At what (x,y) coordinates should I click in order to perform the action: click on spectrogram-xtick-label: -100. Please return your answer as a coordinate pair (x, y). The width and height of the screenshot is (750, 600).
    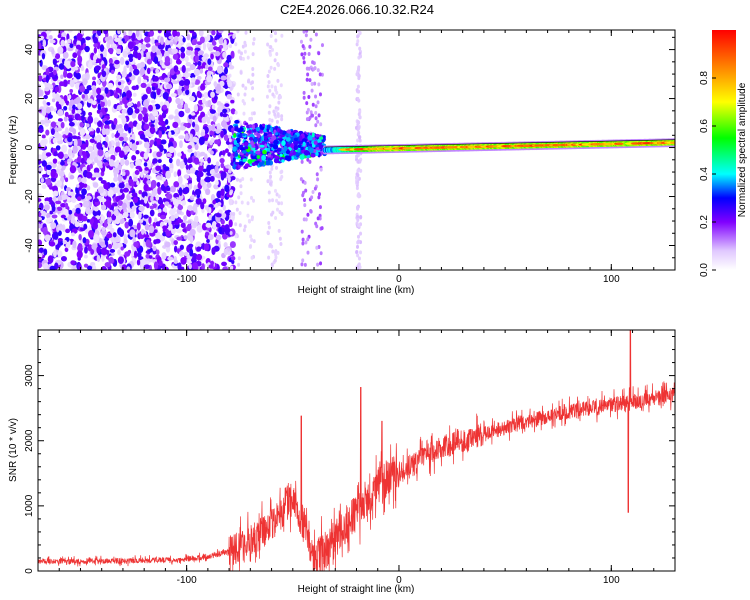
    Looking at the image, I should click on (187, 279).